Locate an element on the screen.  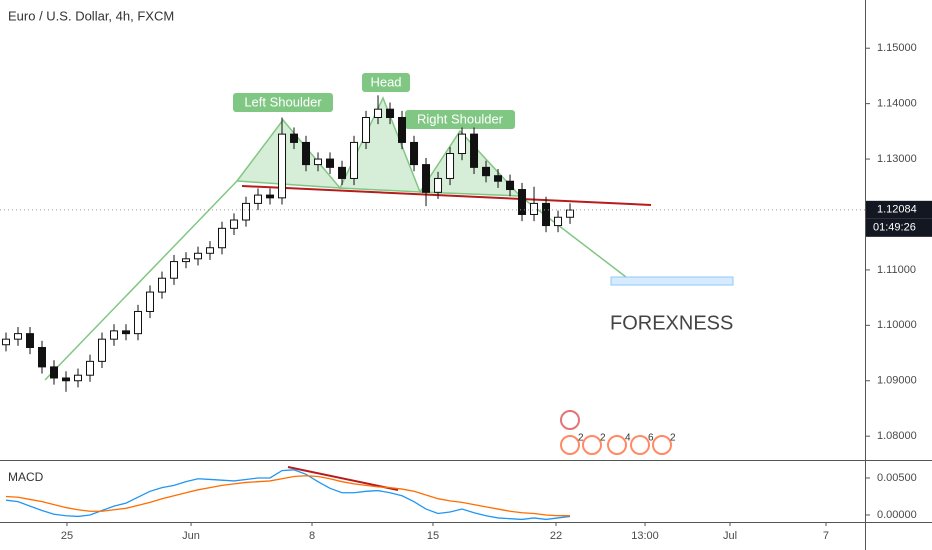
last-price-box is located at coordinates (899, 209).